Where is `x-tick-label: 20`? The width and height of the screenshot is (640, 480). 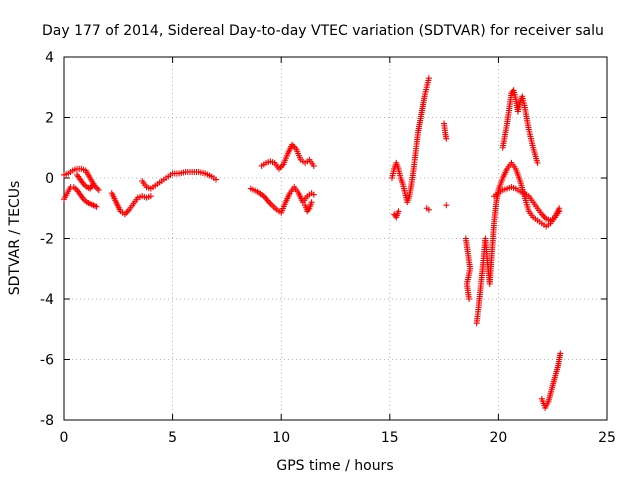
x-tick-label: 20 is located at coordinates (498, 438).